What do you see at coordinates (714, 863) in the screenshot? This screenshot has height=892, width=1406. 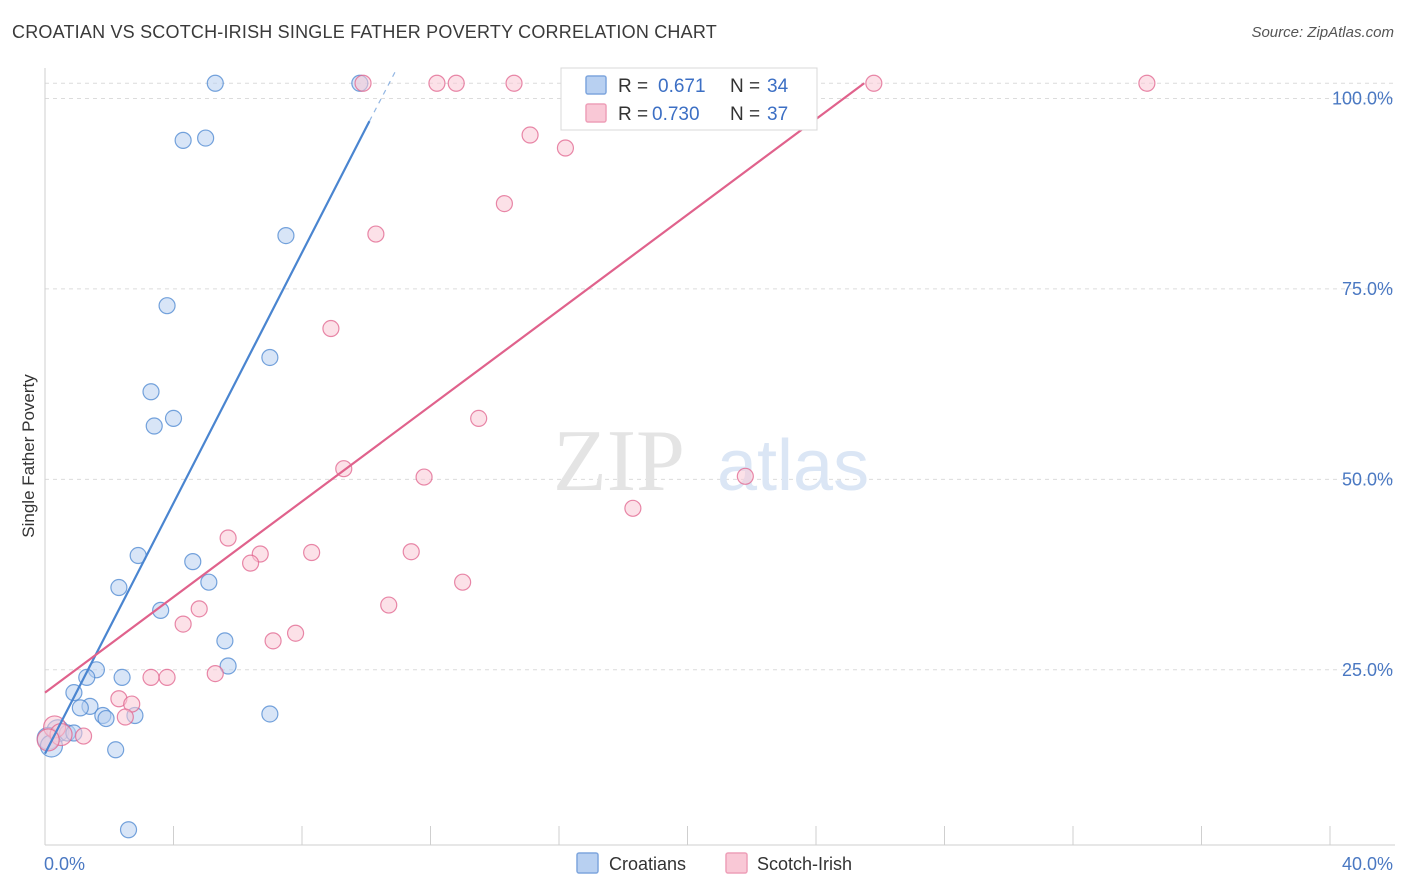 I see `bottom-legend: Croatians Scotch-Irish` at bounding box center [714, 863].